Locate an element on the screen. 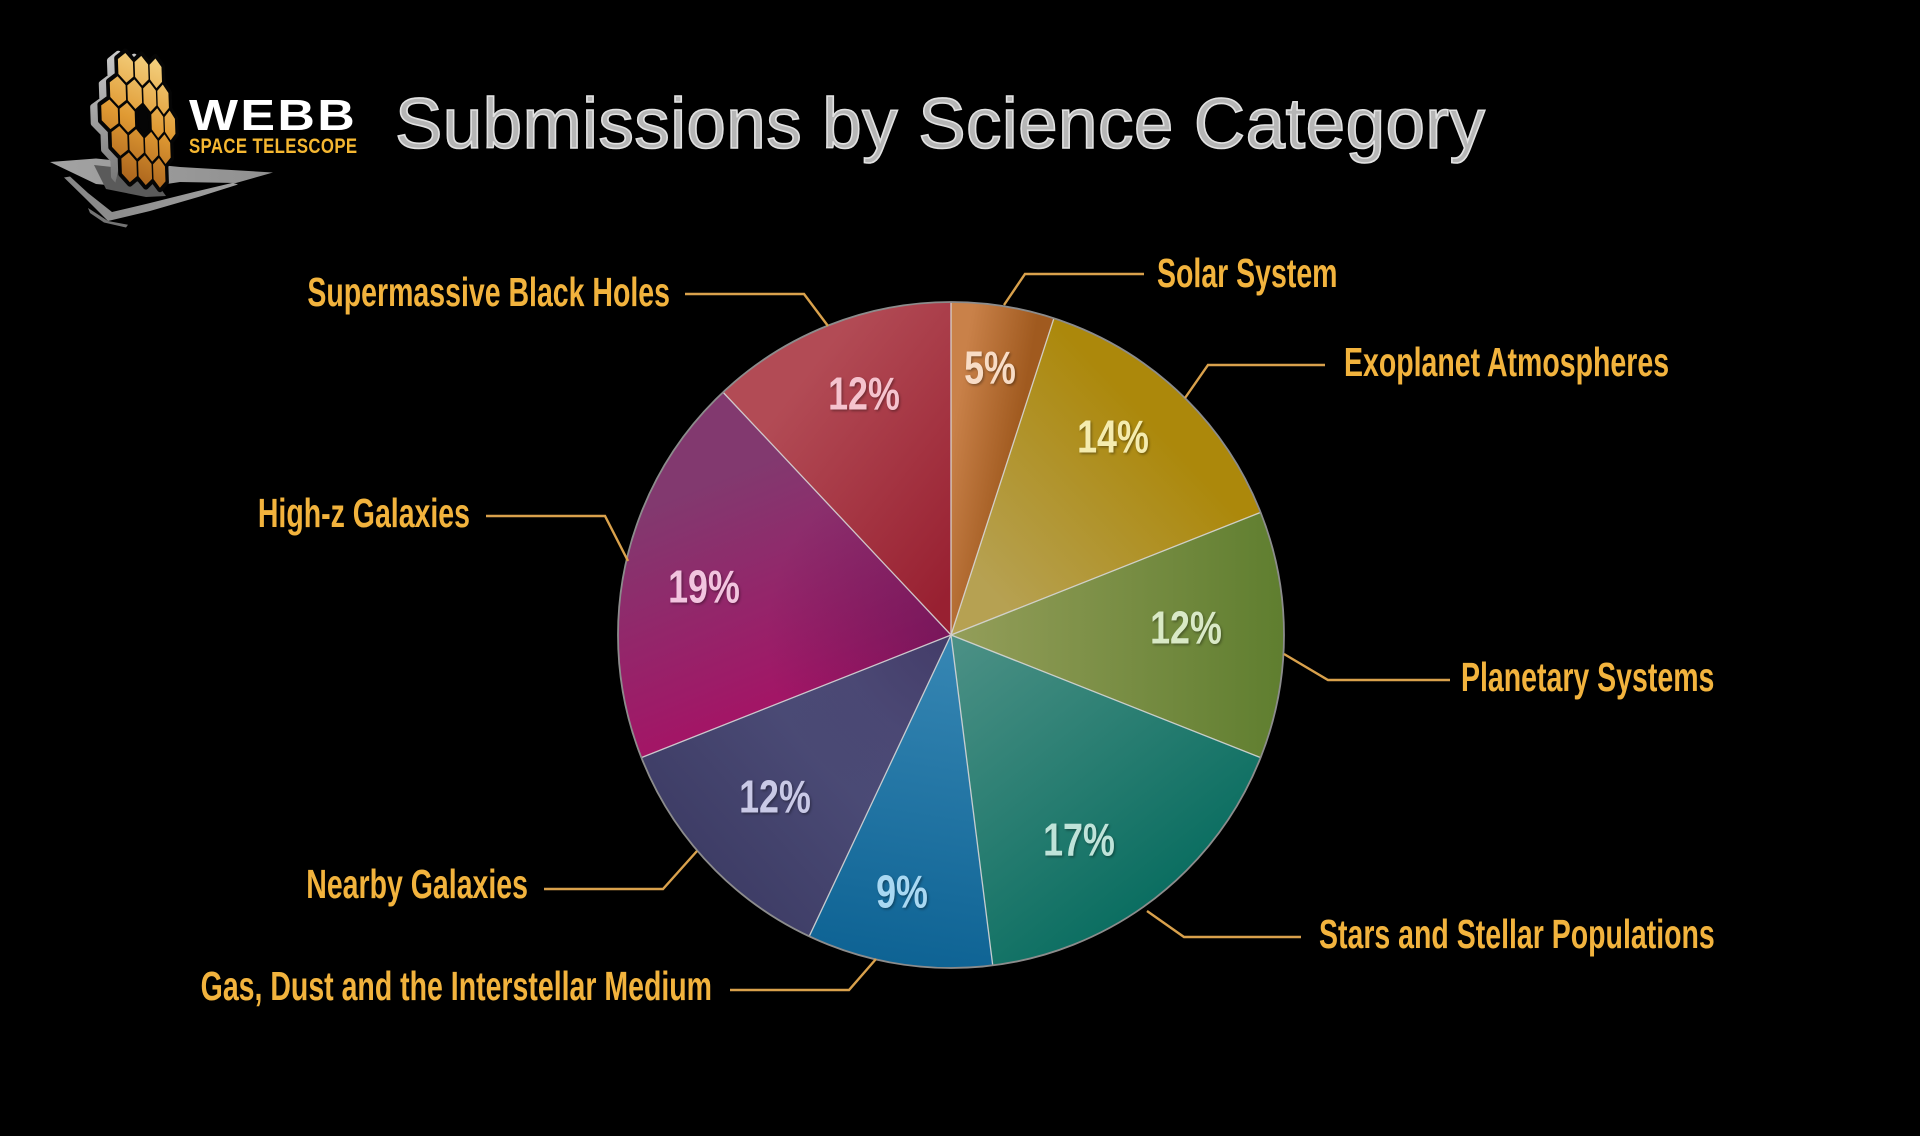 The image size is (1920, 1136). svg-text: 17% is located at coordinates (1079, 839).